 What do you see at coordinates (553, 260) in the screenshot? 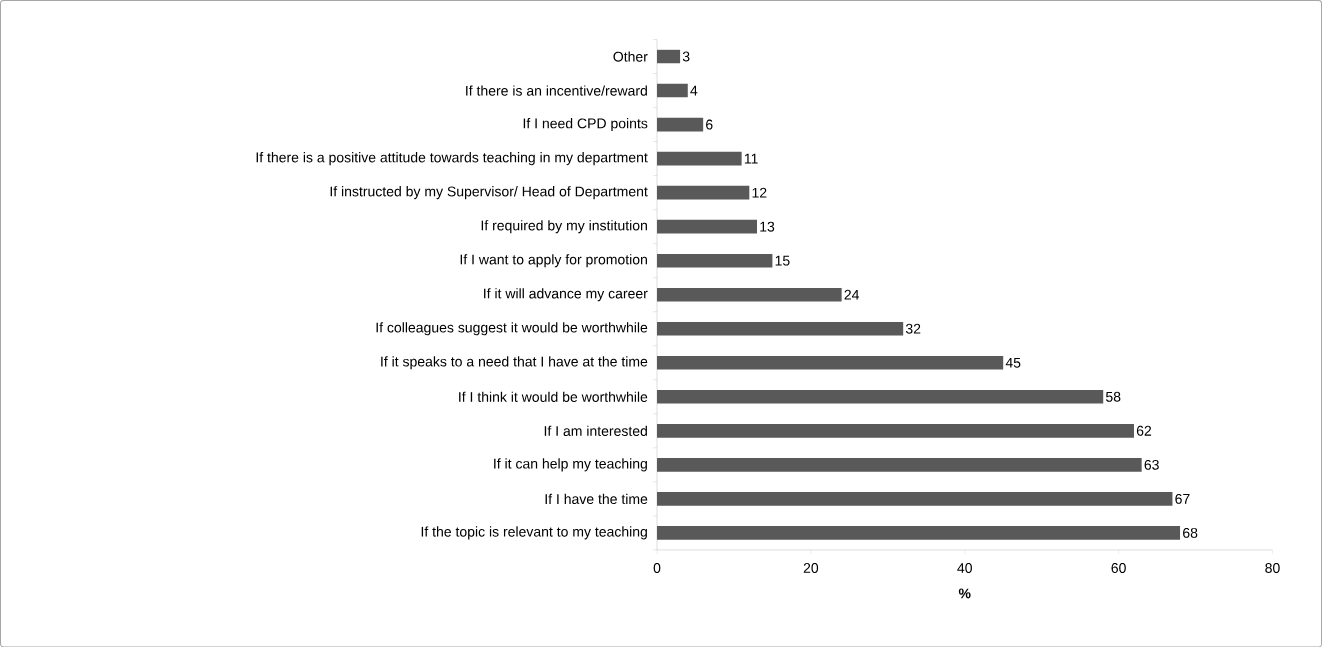
I see `y-tick-label: If I want to apply for promotion` at bounding box center [553, 260].